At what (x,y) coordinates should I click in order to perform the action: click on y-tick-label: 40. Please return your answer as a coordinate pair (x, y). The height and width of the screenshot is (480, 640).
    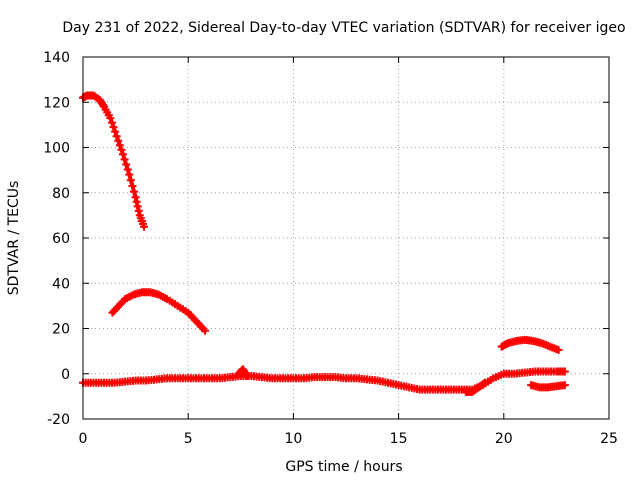
    Looking at the image, I should click on (61, 284).